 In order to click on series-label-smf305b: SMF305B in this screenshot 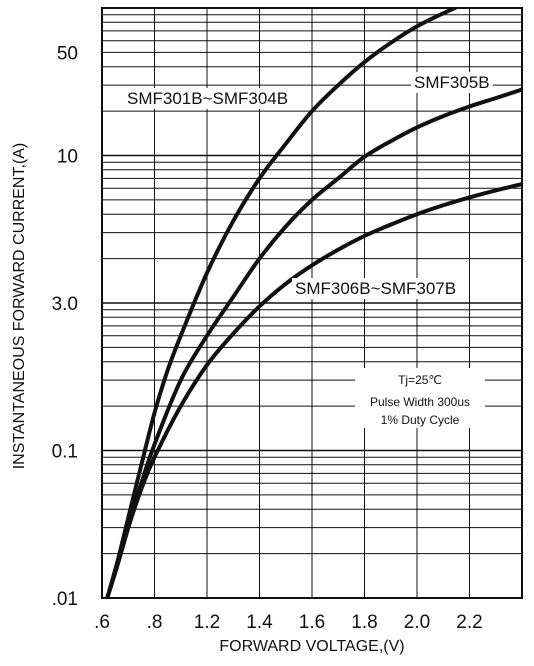, I will do `click(452, 82)`.